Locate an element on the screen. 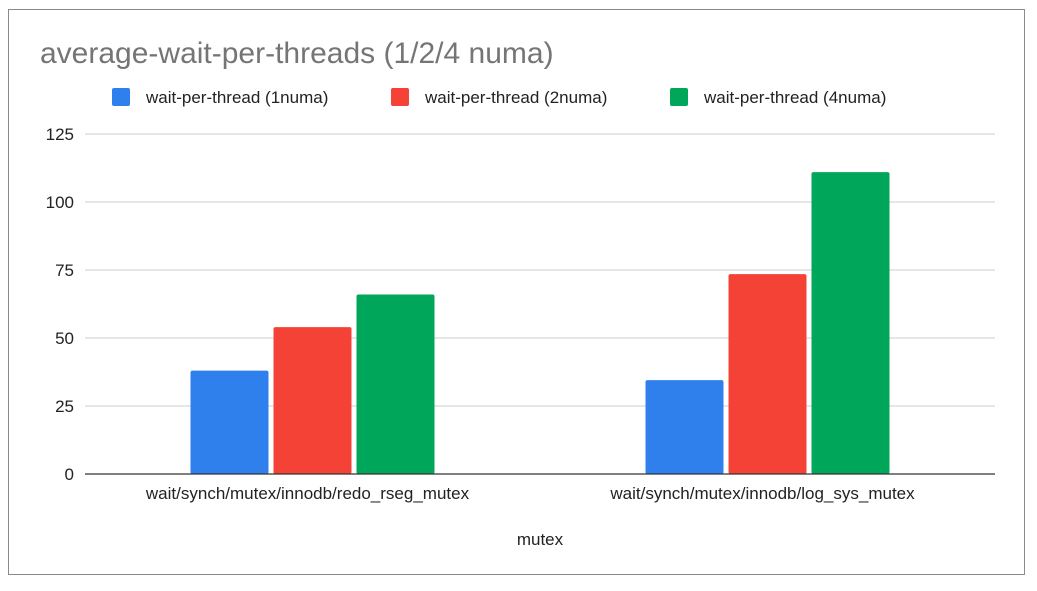 This screenshot has width=1037, height=591. legend-label: wait-per-thread (4numa) is located at coordinates (794, 97).